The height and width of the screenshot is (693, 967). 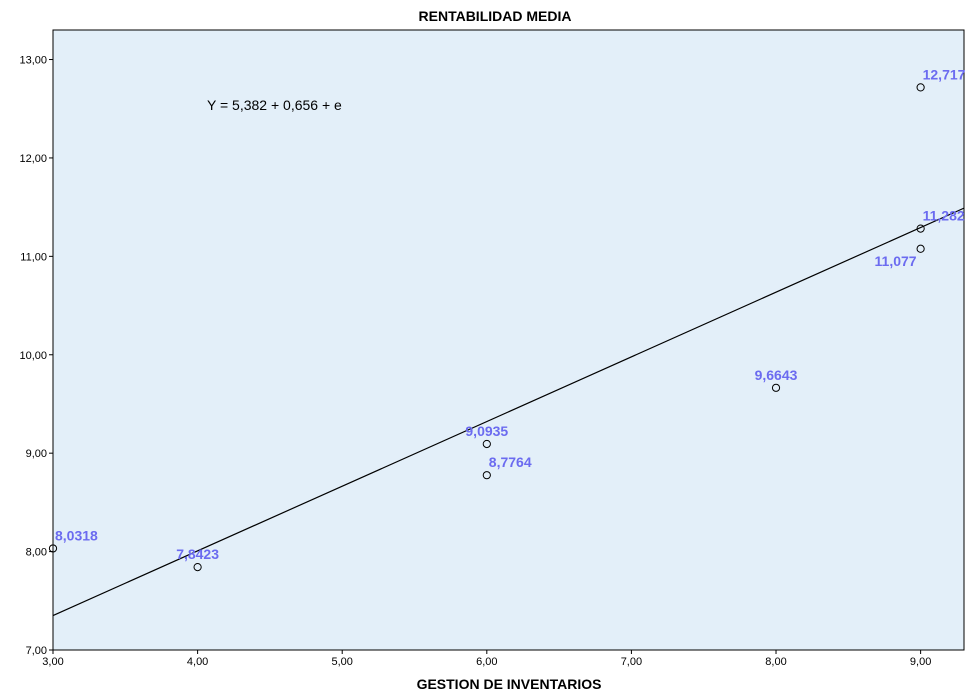 What do you see at coordinates (341, 662) in the screenshot?
I see `x-tick-label: 5,00` at bounding box center [341, 662].